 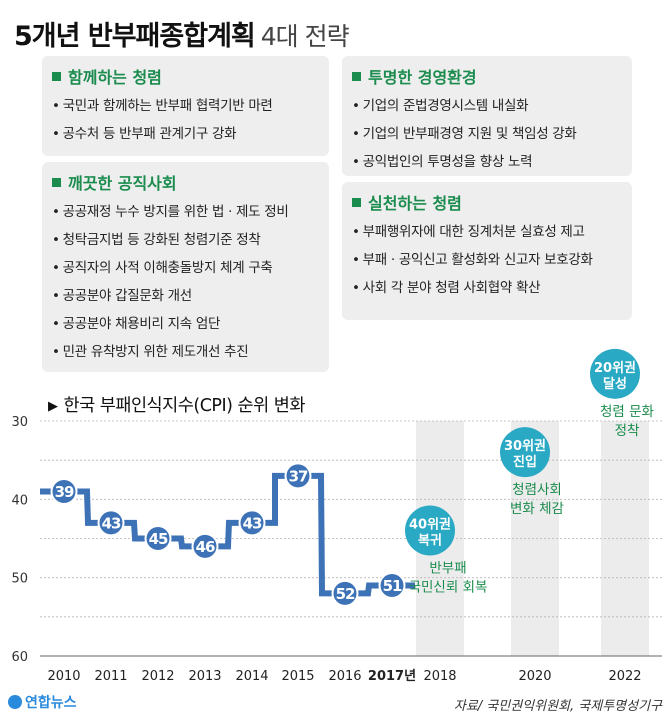 What do you see at coordinates (187, 352) in the screenshot?
I see `strategy-item: 민관 유착방지 위한 제도개선 추진` at bounding box center [187, 352].